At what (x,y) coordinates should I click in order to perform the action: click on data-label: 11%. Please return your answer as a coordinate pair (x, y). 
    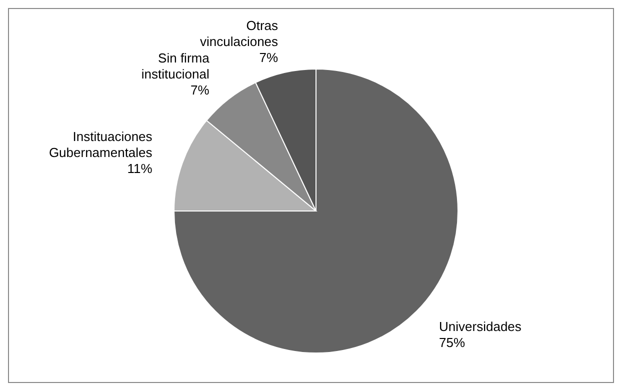
    Looking at the image, I should click on (140, 168).